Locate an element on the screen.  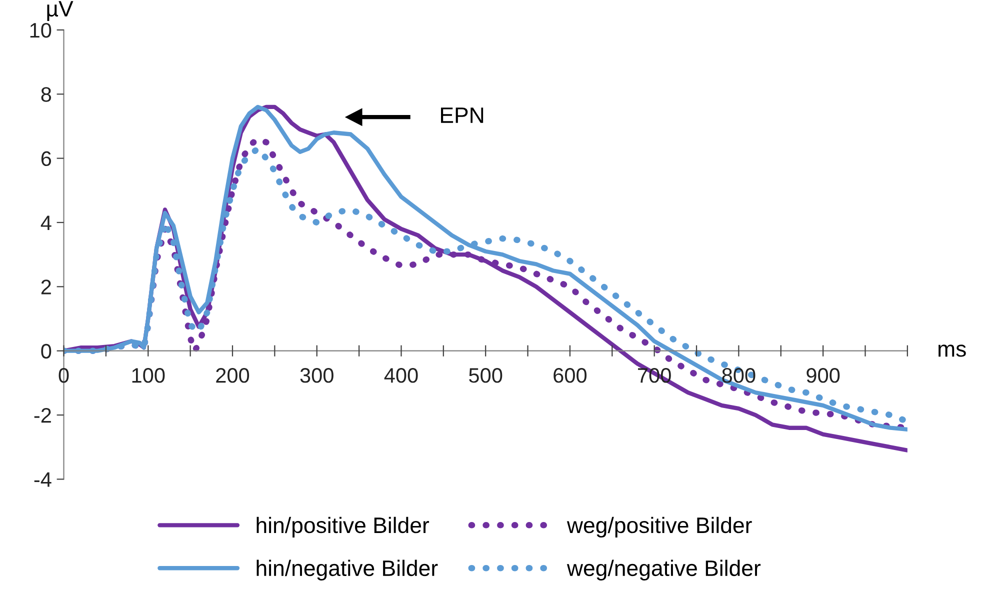
annotation: EPN is located at coordinates (462, 115).